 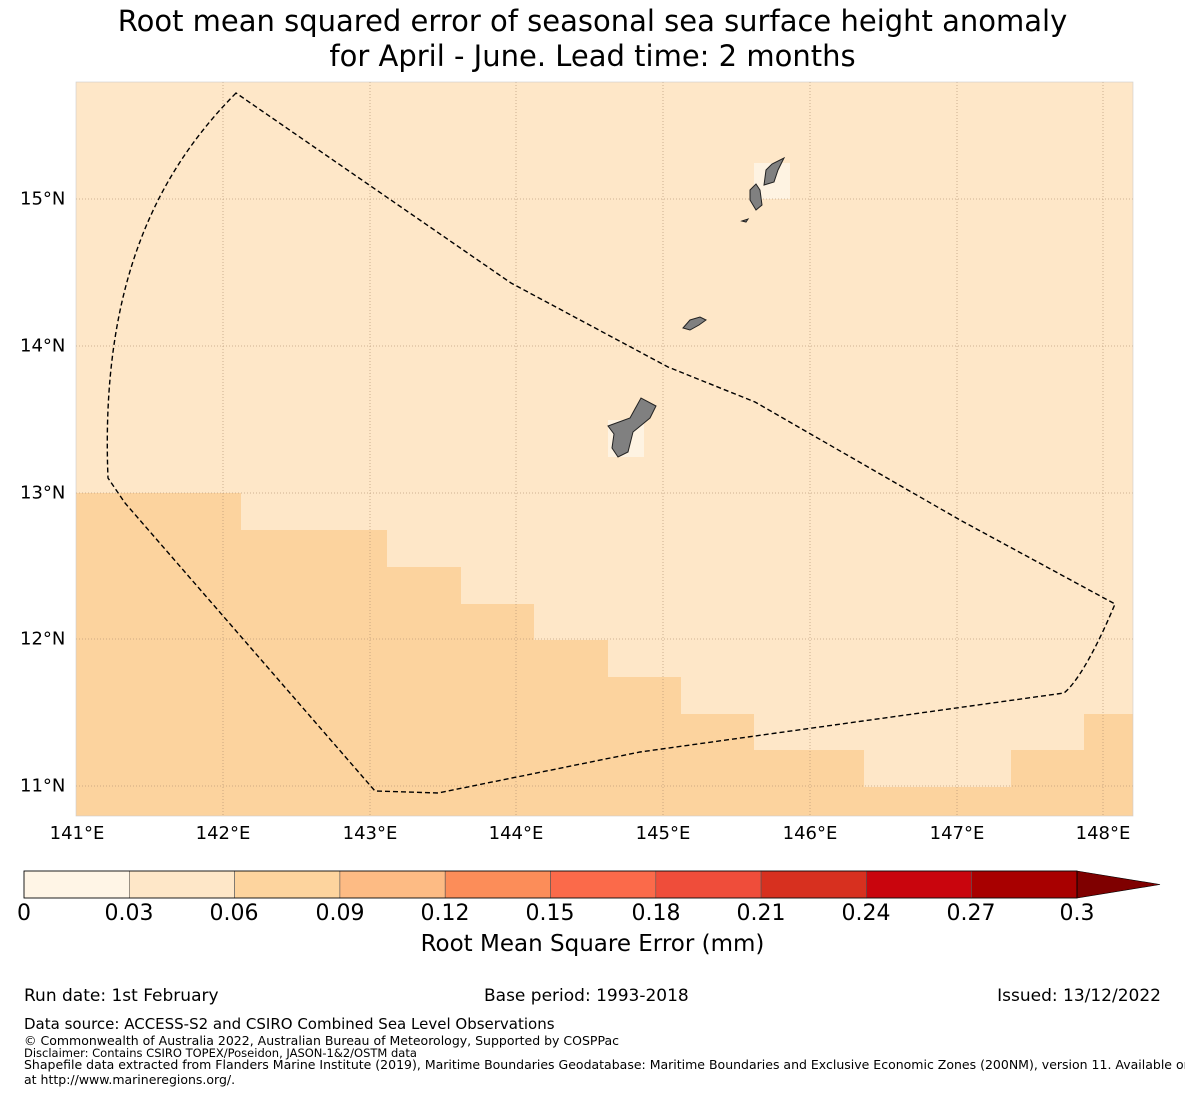 I want to click on colorbar-tick-7: 0.21, so click(x=761, y=913).